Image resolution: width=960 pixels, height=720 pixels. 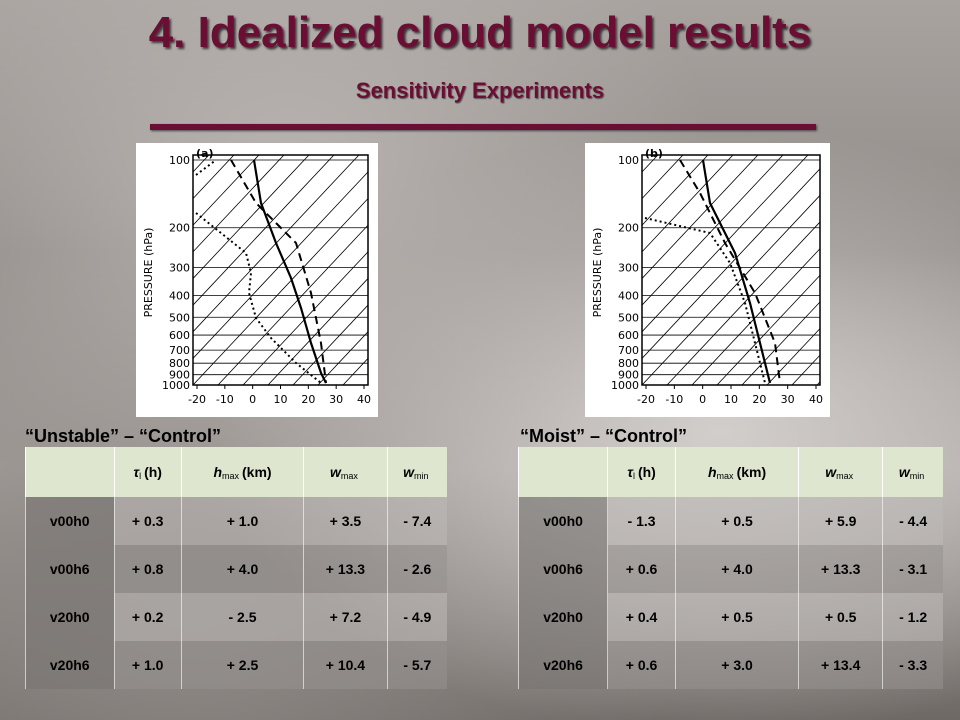 I want to click on table-row: v20h6 + 0.6 + 3.0 + 13.4- 3.3, so click(x=730, y=665).